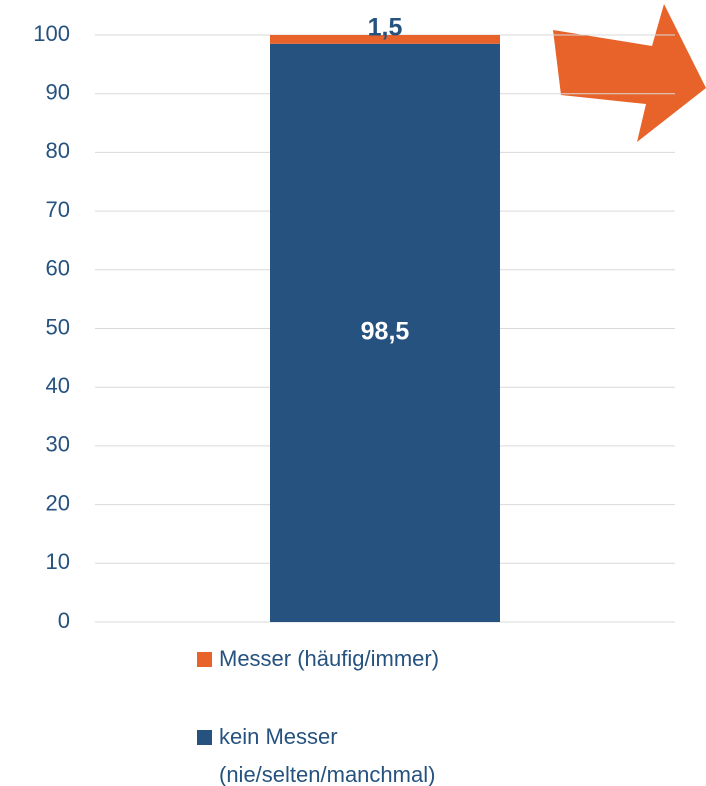 This screenshot has width=706, height=786. Describe the element at coordinates (51, 33) in the screenshot. I see `y-tick-label: 100` at that location.